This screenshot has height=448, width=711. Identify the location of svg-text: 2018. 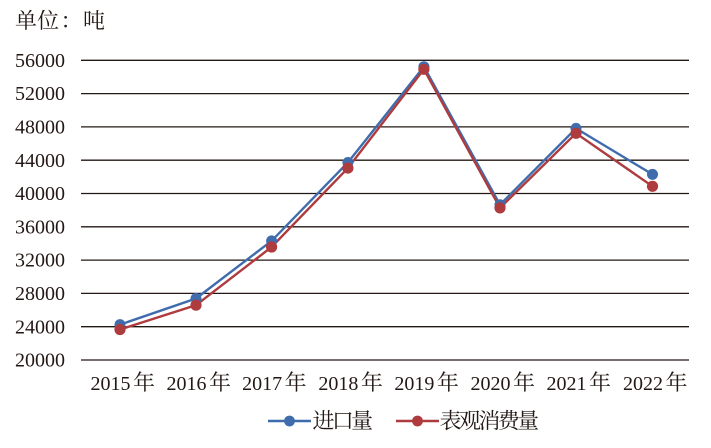
(338, 384).